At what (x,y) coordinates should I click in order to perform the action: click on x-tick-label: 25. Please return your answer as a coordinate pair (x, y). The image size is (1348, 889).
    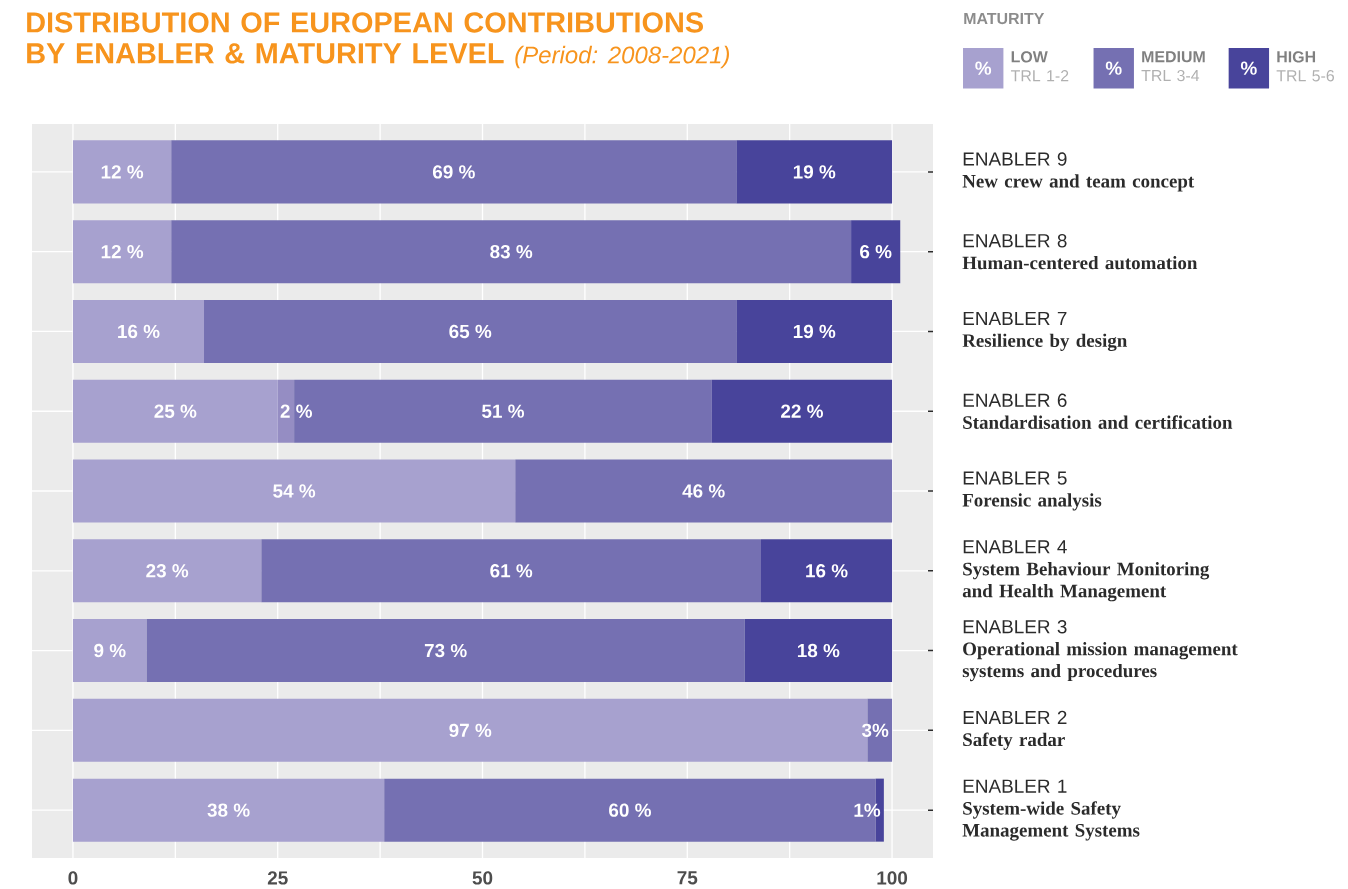
    Looking at the image, I should click on (277, 878).